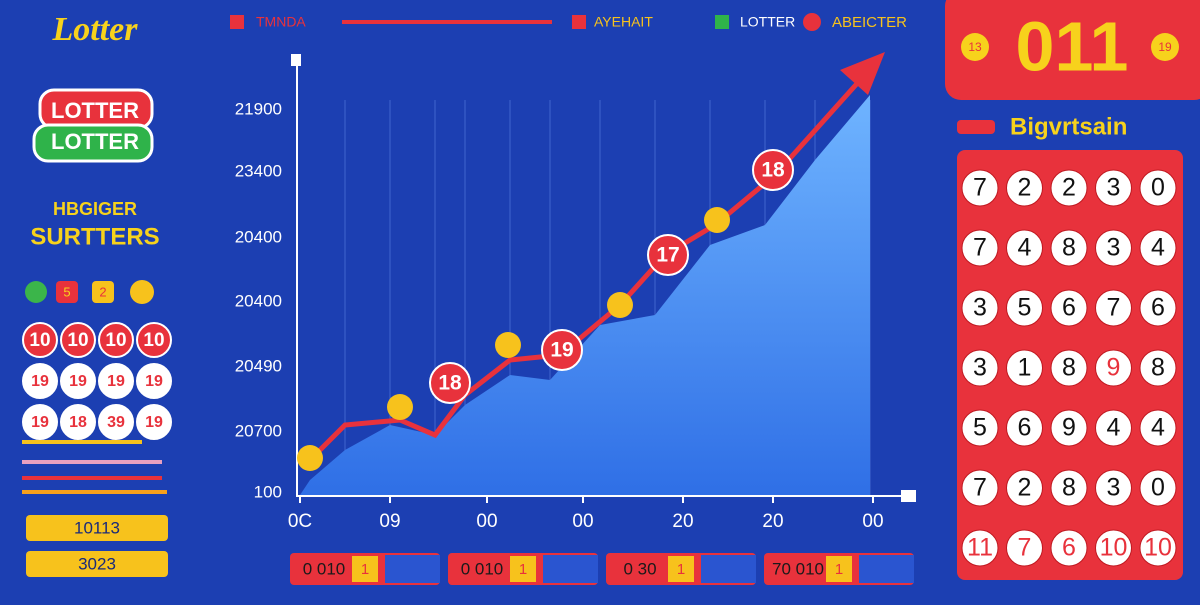  Describe the element at coordinates (886, 569) in the screenshot. I see `ticket-info` at that location.